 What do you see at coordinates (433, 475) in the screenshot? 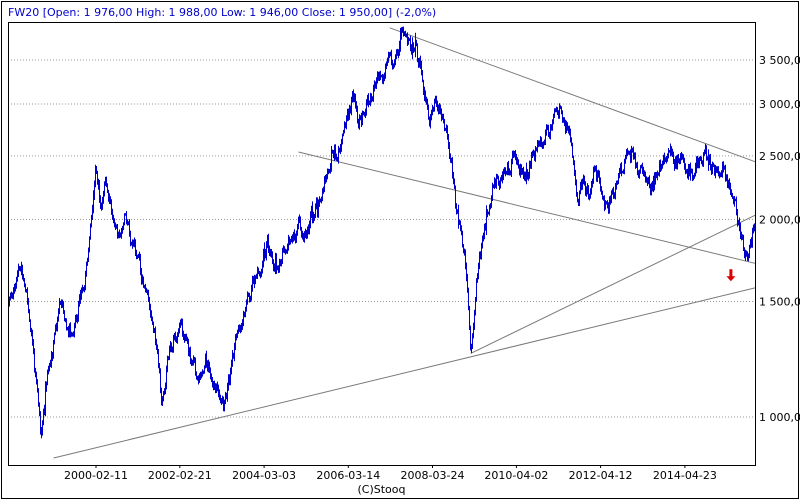
I see `x-axis-label: 2008-03-24` at bounding box center [433, 475].